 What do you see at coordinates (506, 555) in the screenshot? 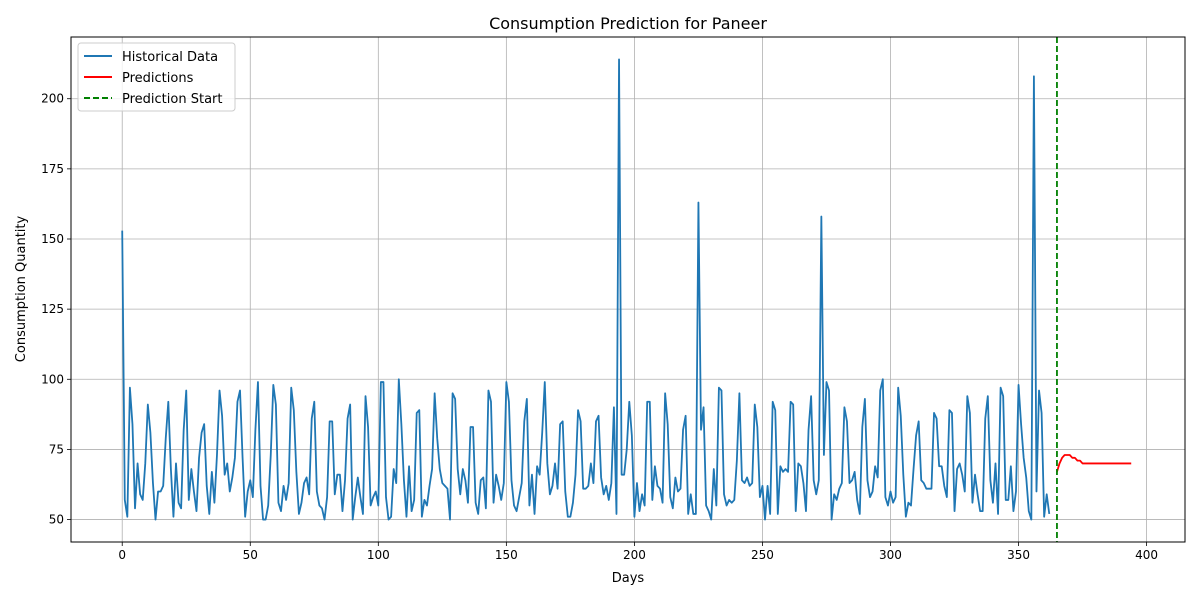
I see `x-tick-label: 150` at bounding box center [506, 555].